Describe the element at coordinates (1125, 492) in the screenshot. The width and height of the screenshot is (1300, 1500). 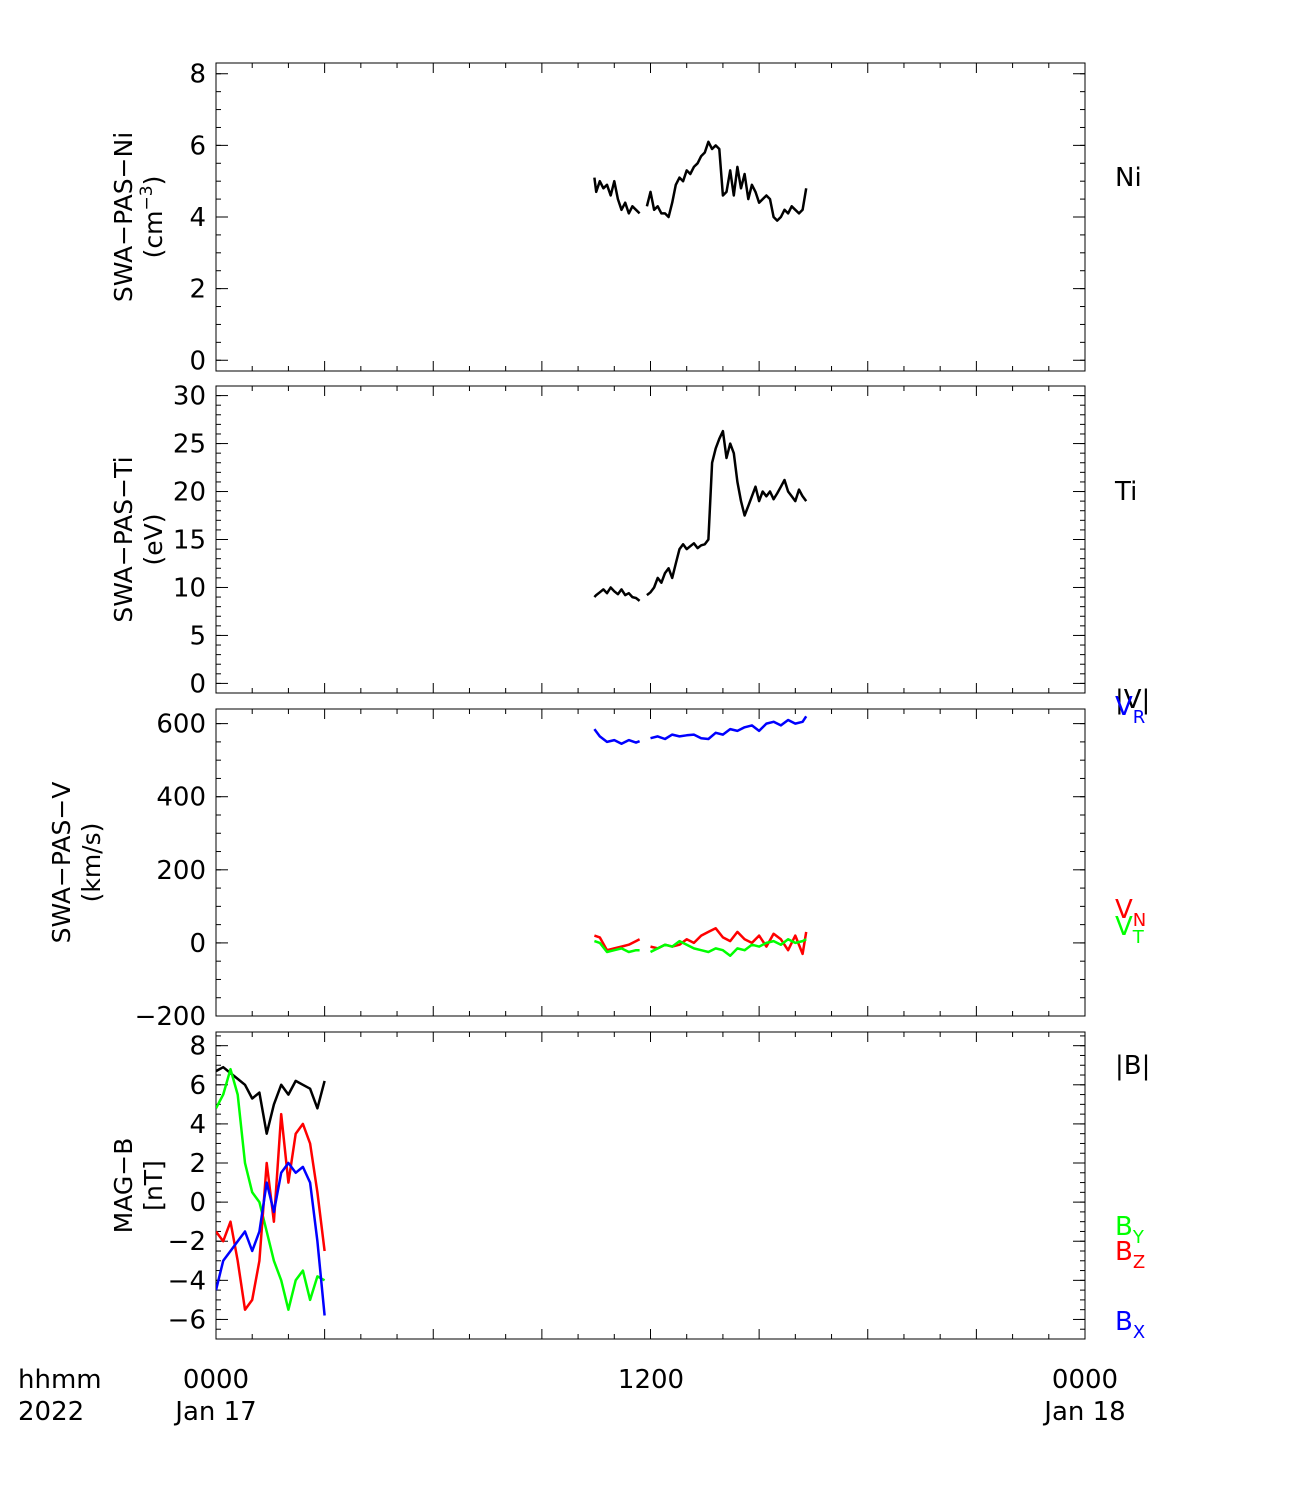
I see `legend-label: Ti` at that location.